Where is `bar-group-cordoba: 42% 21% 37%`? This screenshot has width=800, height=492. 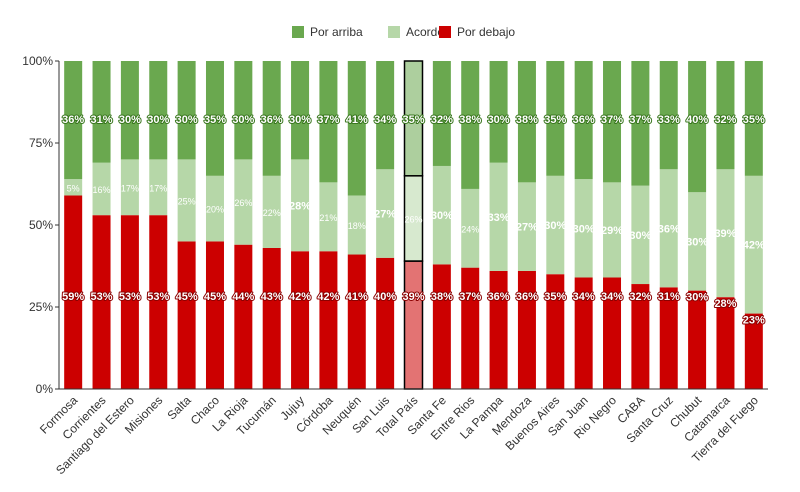 bar-group-cordoba: 42% 21% 37% is located at coordinates (328, 225).